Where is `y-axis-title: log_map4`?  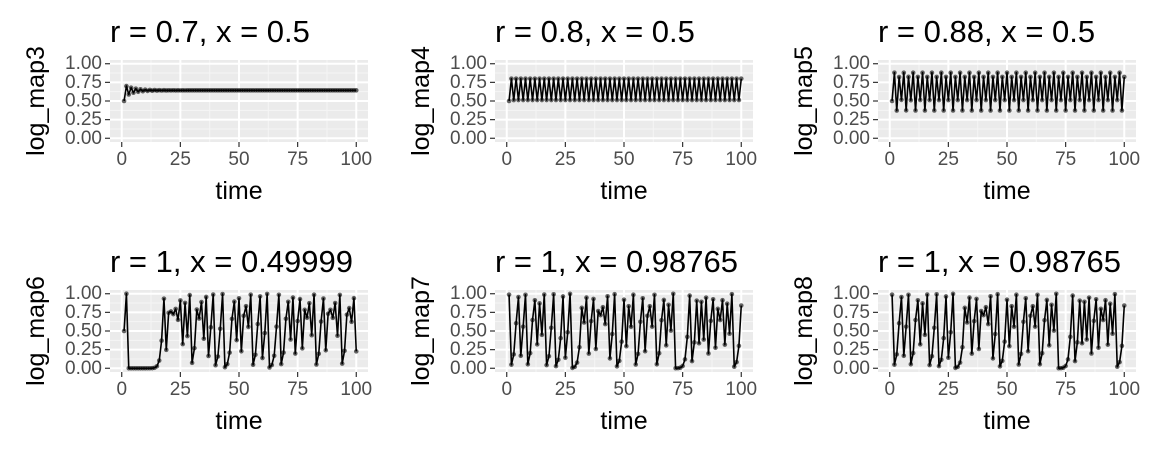 y-axis-title: log_map4 is located at coordinates (421, 101).